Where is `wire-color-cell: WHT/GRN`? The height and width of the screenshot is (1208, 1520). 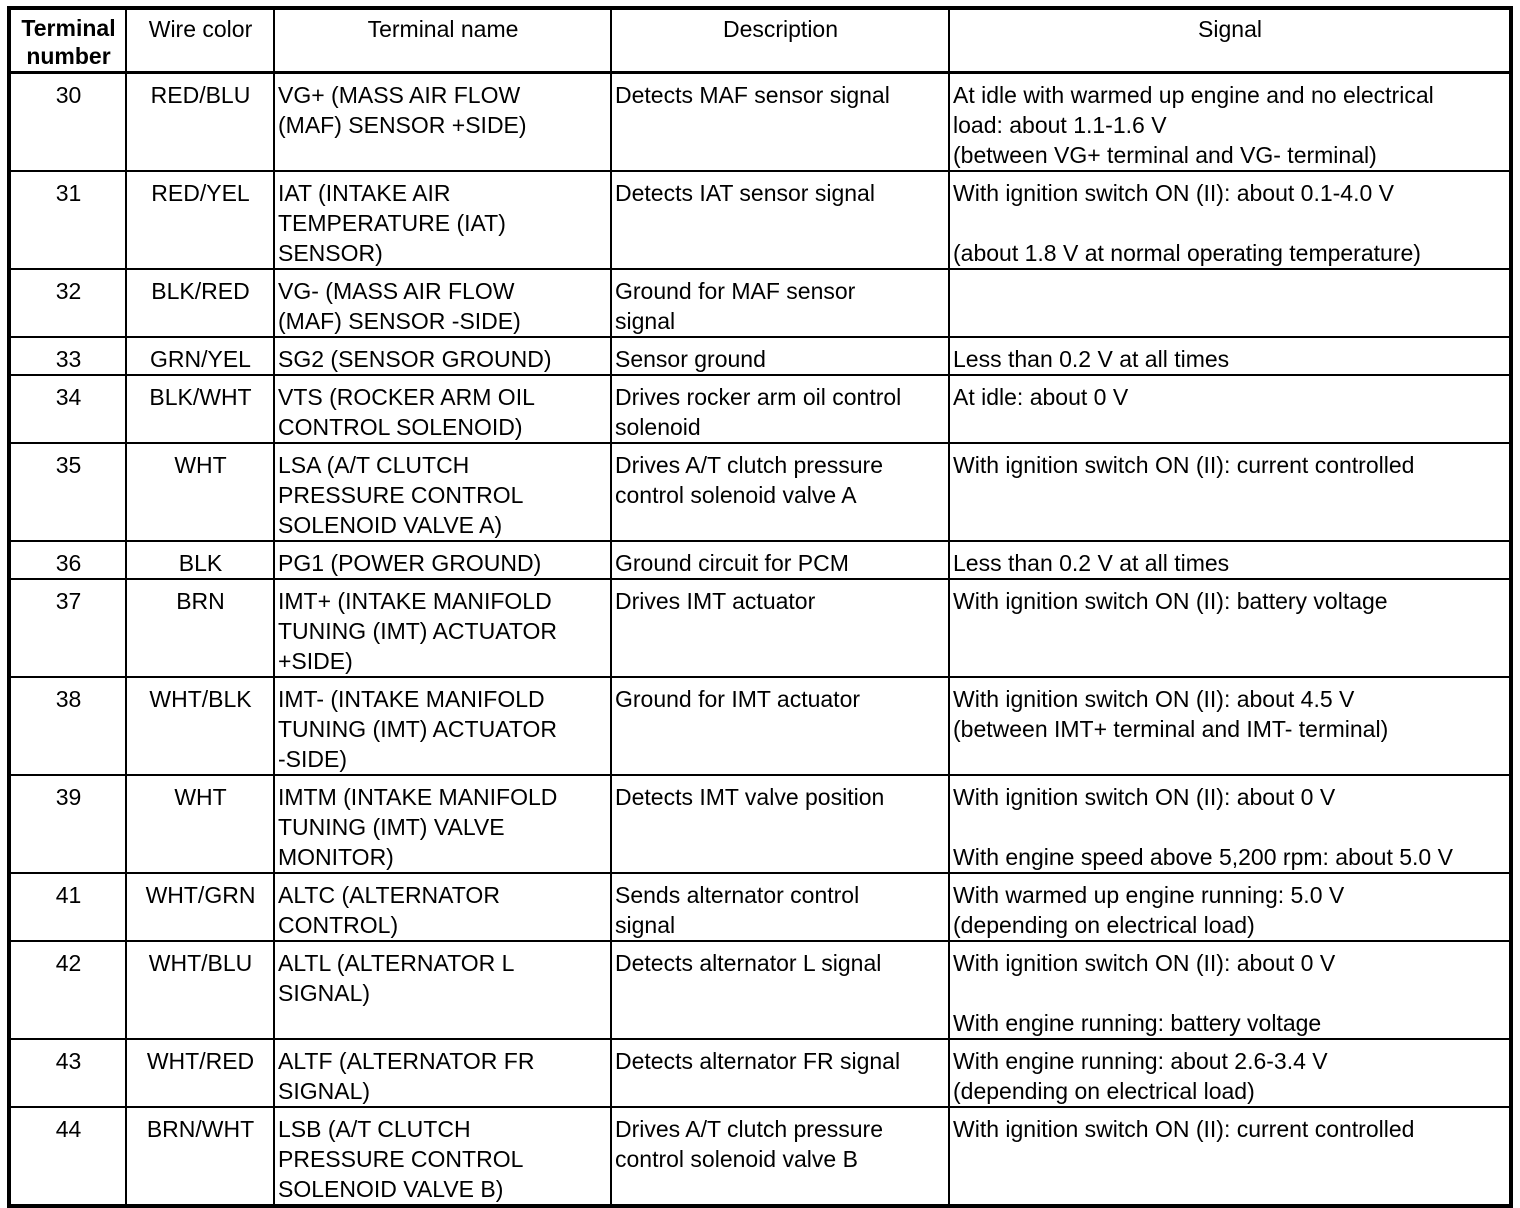 wire-color-cell: WHT/GRN is located at coordinates (200, 906).